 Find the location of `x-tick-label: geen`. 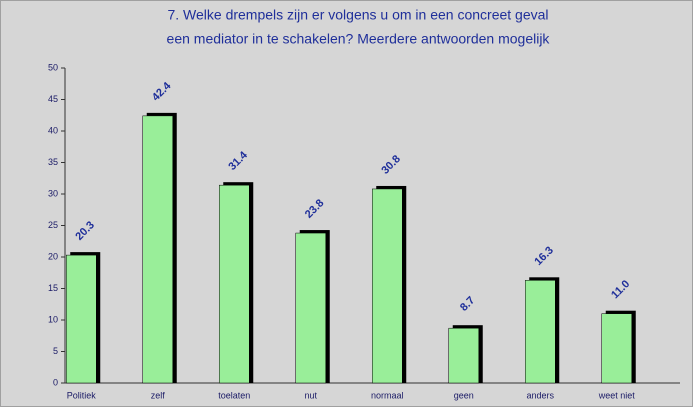

x-tick-label: geen is located at coordinates (464, 395).